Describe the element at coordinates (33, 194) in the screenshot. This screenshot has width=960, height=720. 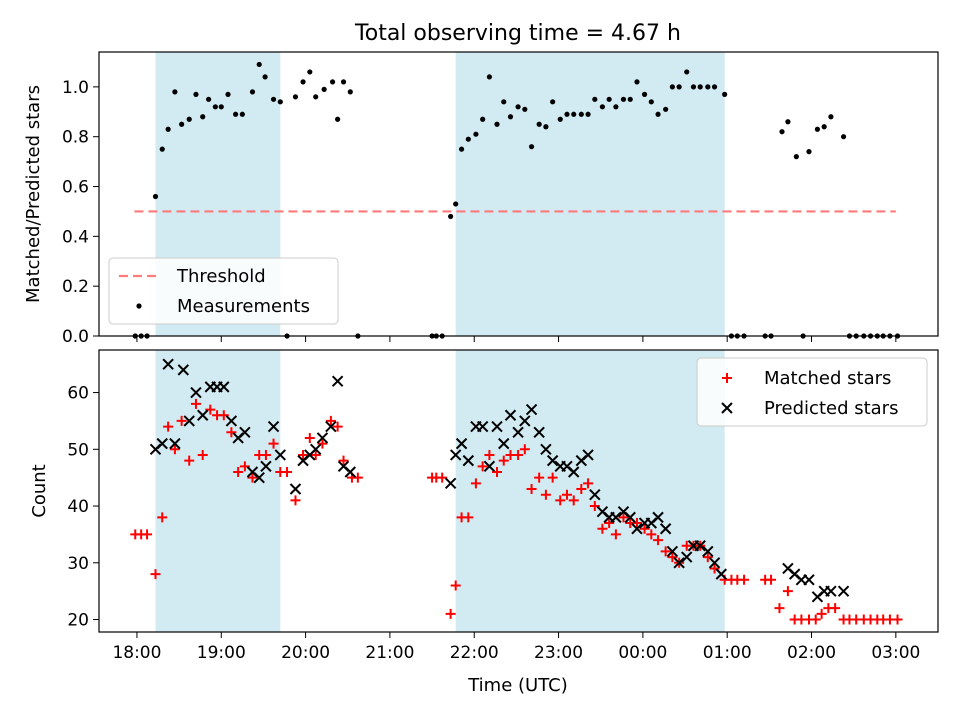
I see `y-axis-label: Matched/Predicted stars` at that location.